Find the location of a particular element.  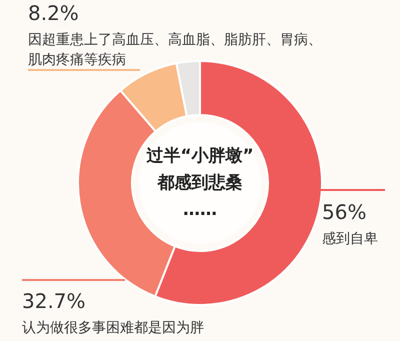

slice-label: 因超重患上了高血压、高血脂、脂肪肝、胃病、肌肉疼痛等疾病 is located at coordinates (175, 50).